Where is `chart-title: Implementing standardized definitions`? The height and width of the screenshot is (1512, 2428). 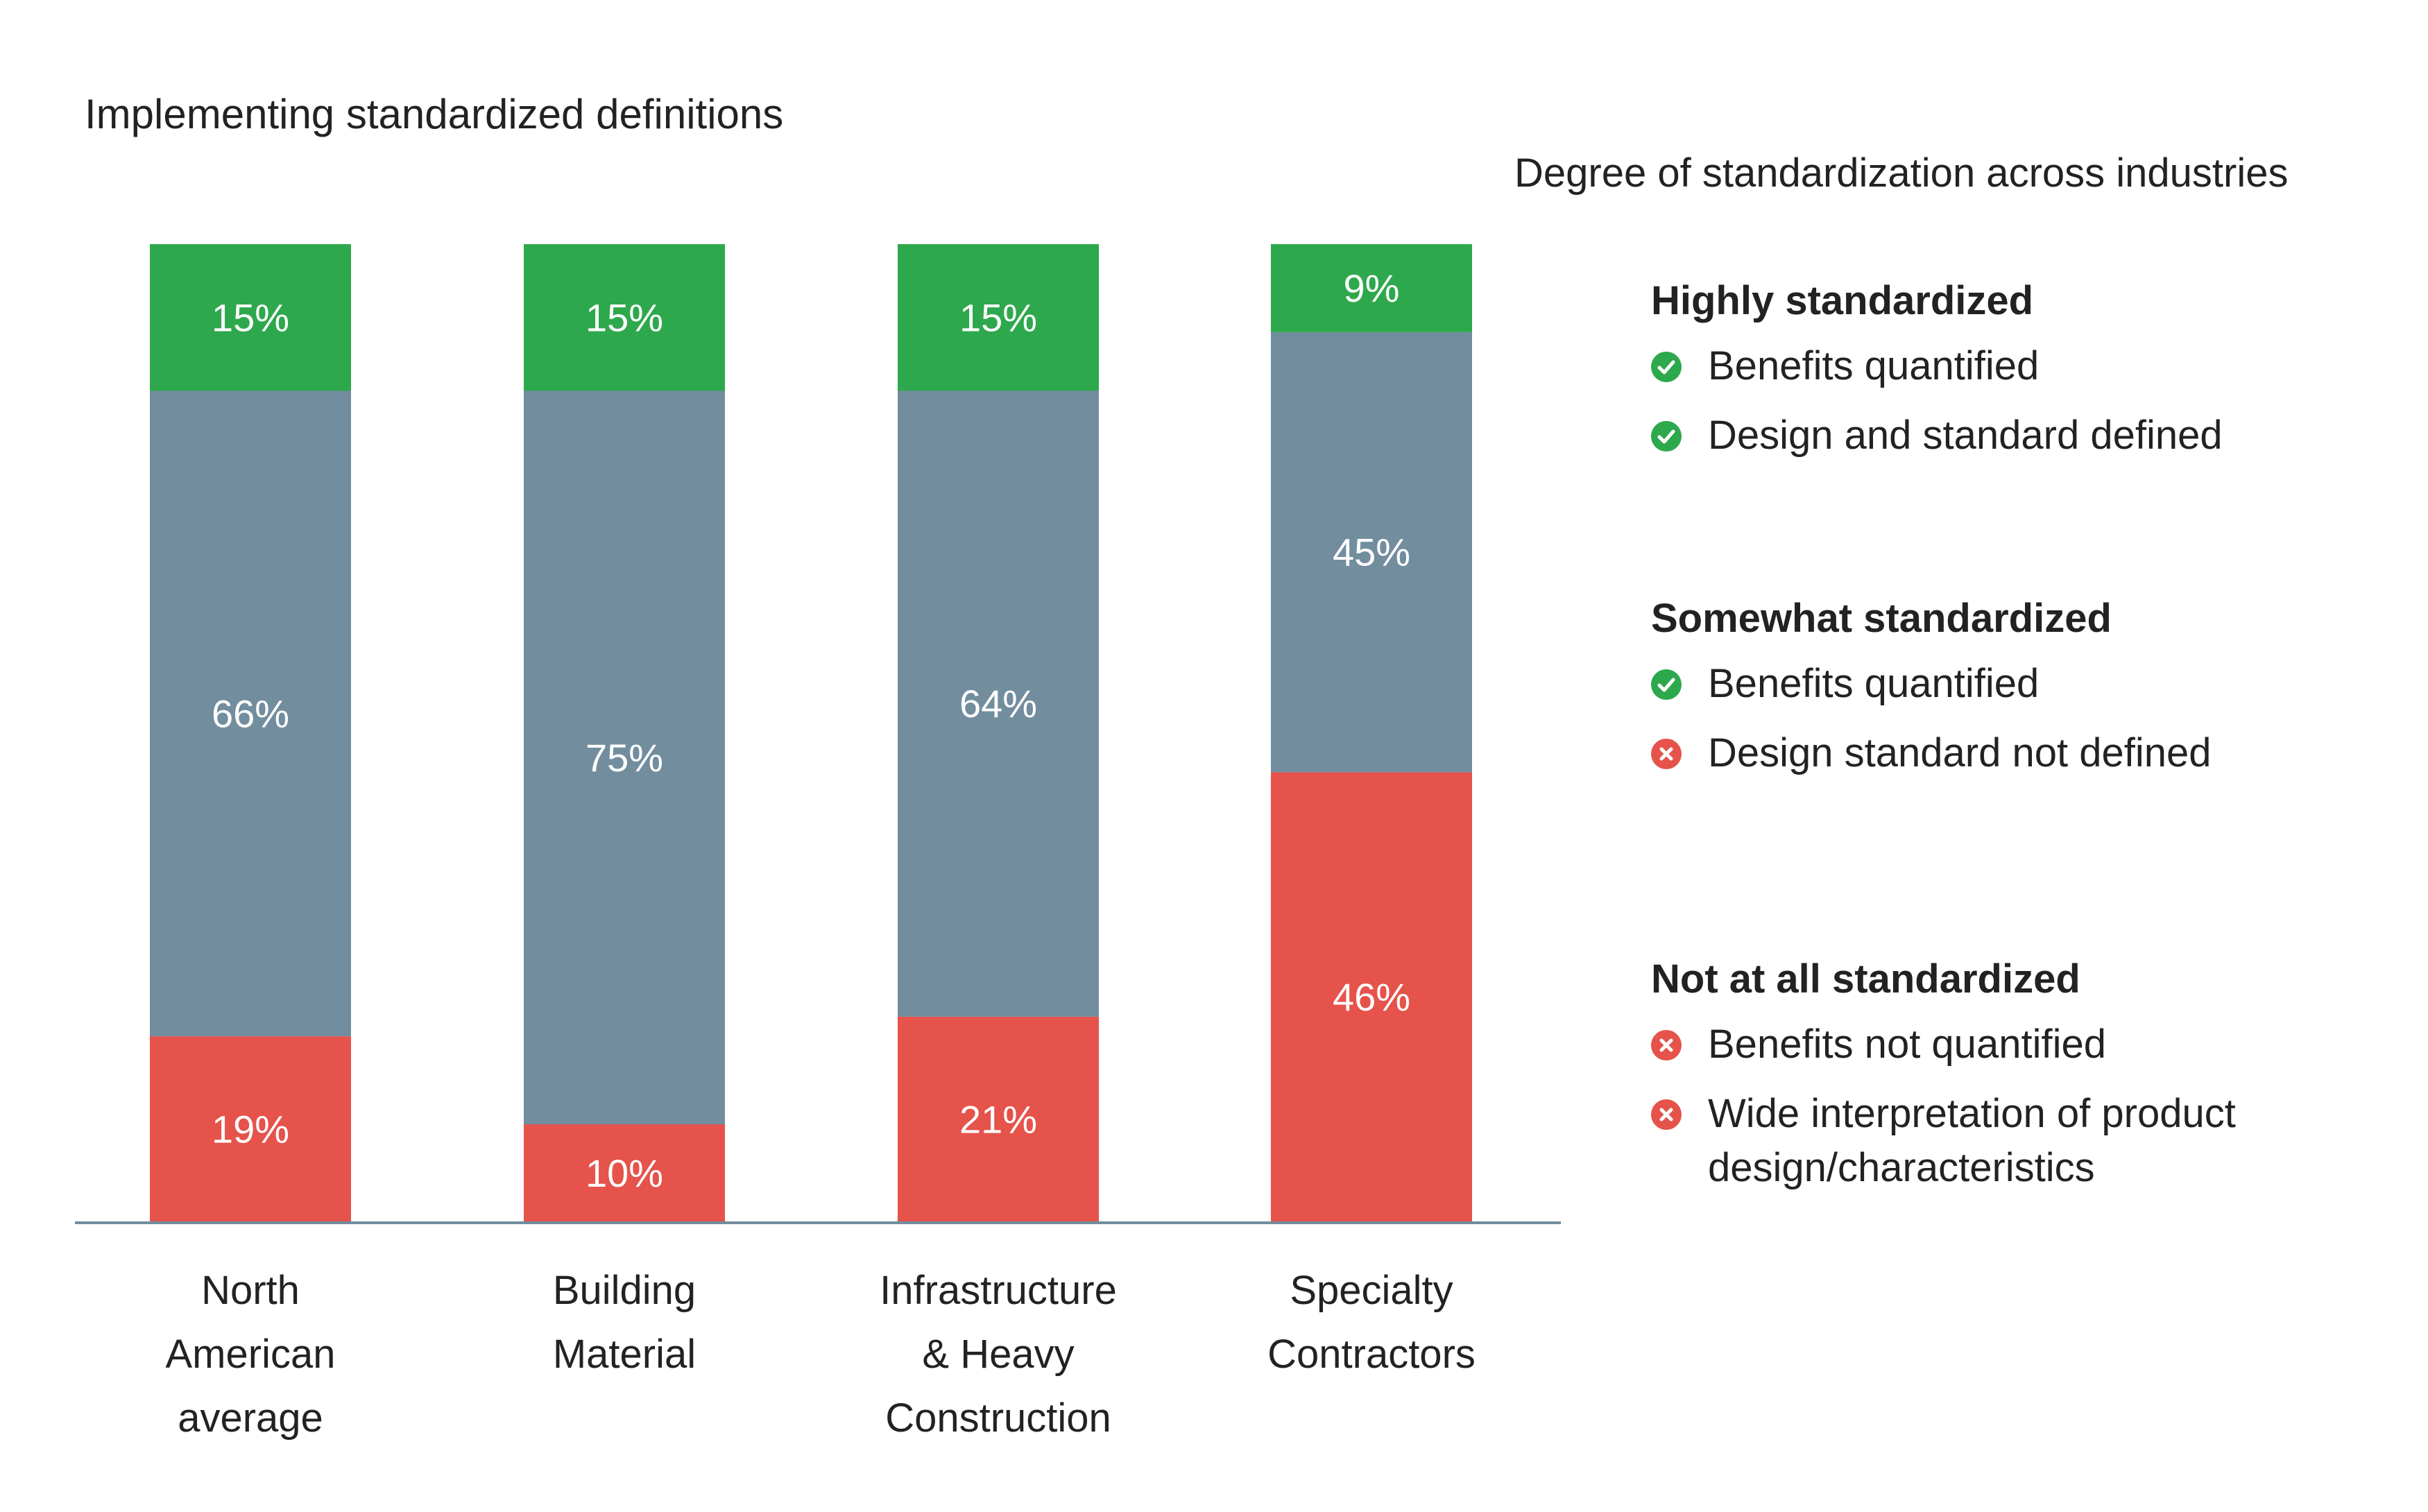 chart-title: Implementing standardized definitions is located at coordinates (434, 114).